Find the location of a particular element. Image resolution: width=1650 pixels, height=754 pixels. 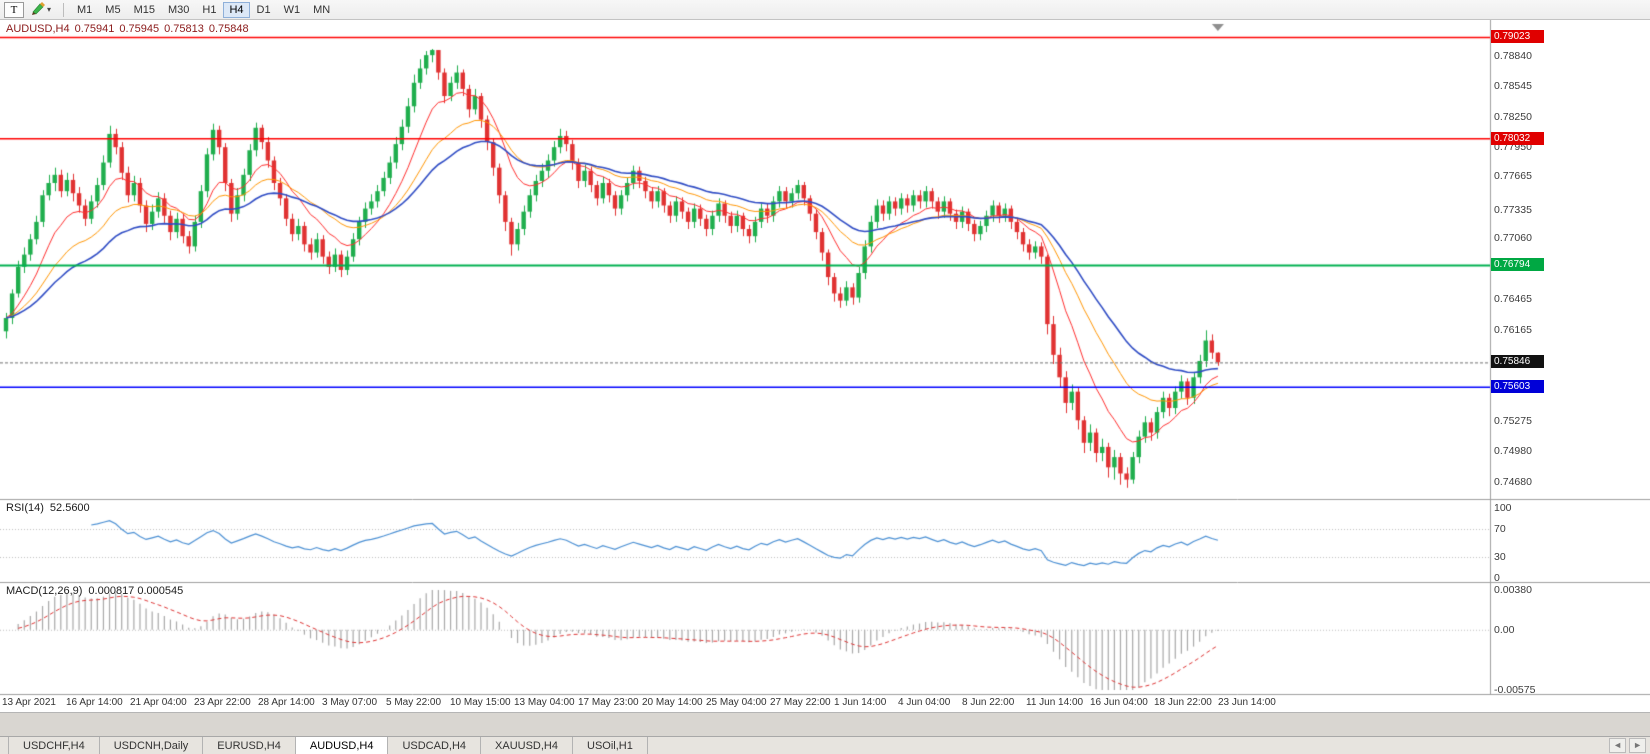

quote-line: AUDUSD,H4 0.75941 0.75945 0.75813 0.75848 is located at coordinates (130, 29).